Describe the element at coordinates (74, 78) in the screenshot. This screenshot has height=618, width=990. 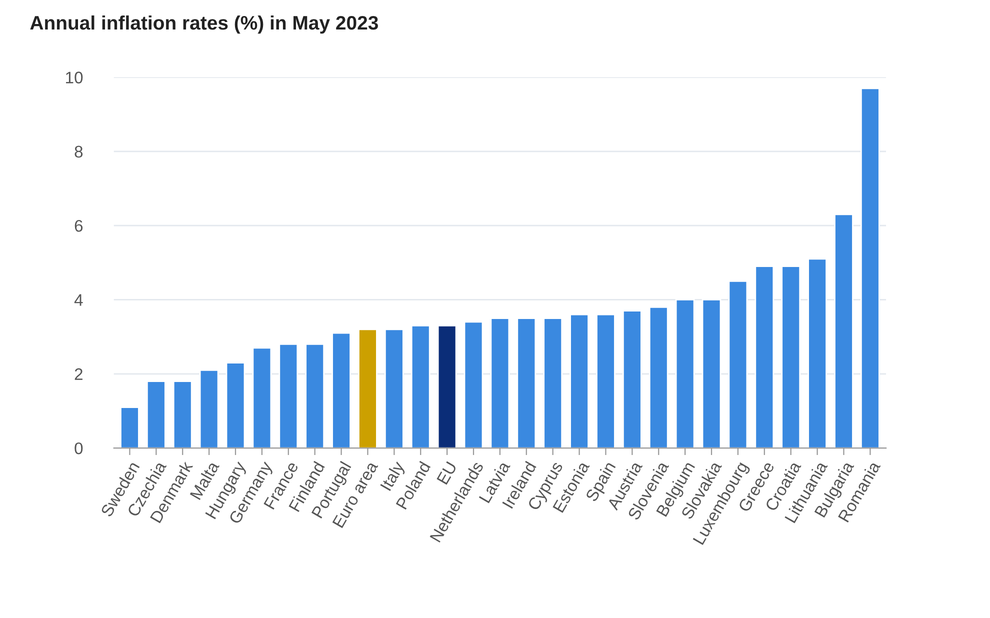
I see `y-tick-label: 10` at that location.